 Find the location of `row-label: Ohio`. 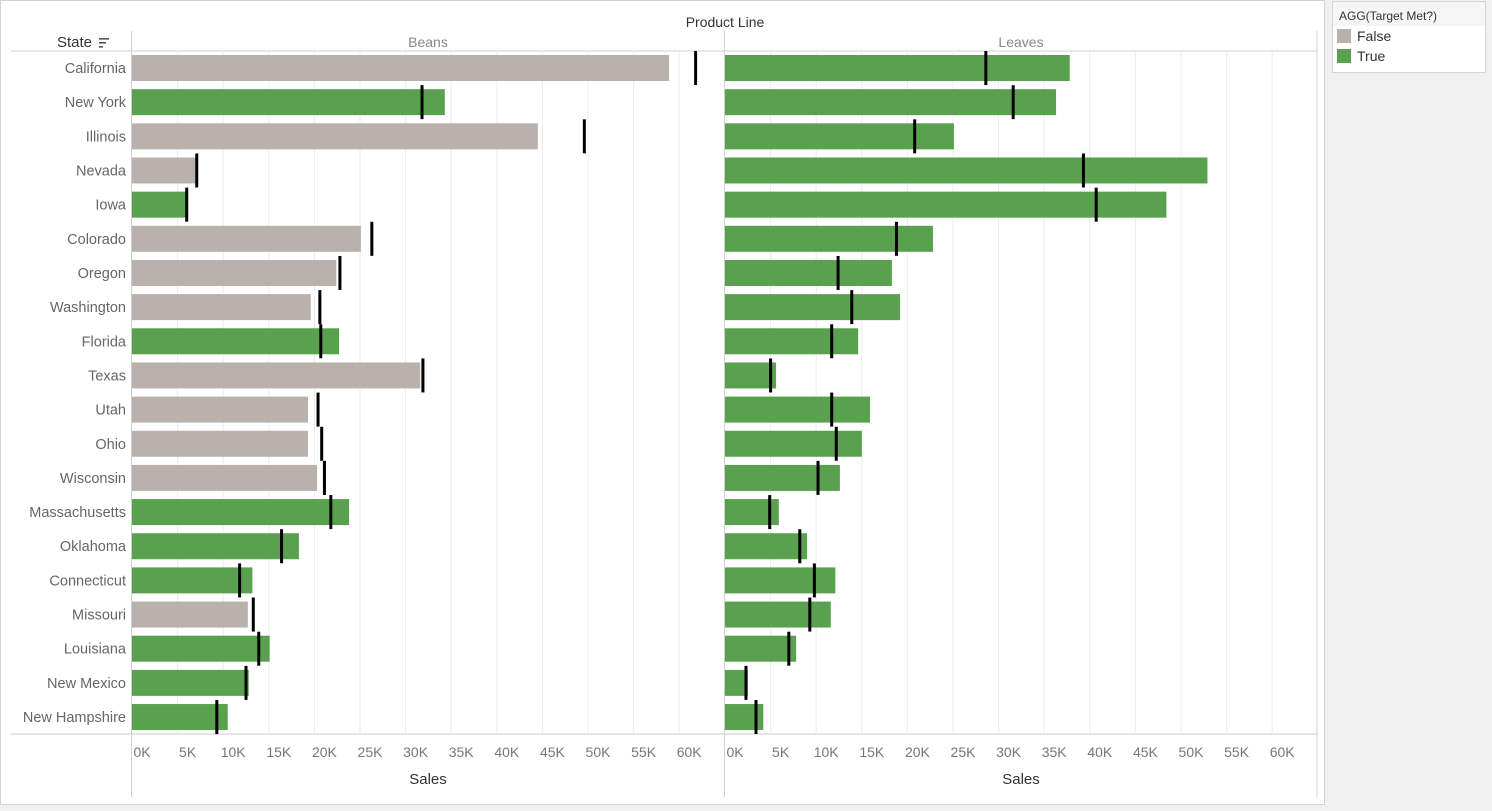

row-label: Ohio is located at coordinates (110, 445).